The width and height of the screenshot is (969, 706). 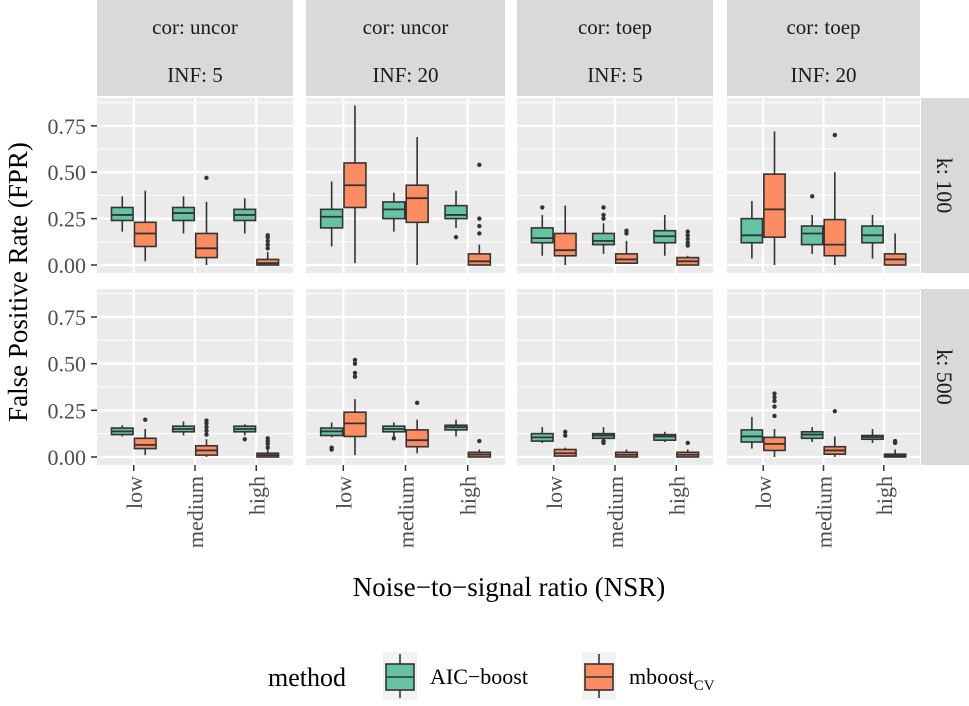 What do you see at coordinates (67, 172) in the screenshot?
I see `y-tick-label: 0.50` at bounding box center [67, 172].